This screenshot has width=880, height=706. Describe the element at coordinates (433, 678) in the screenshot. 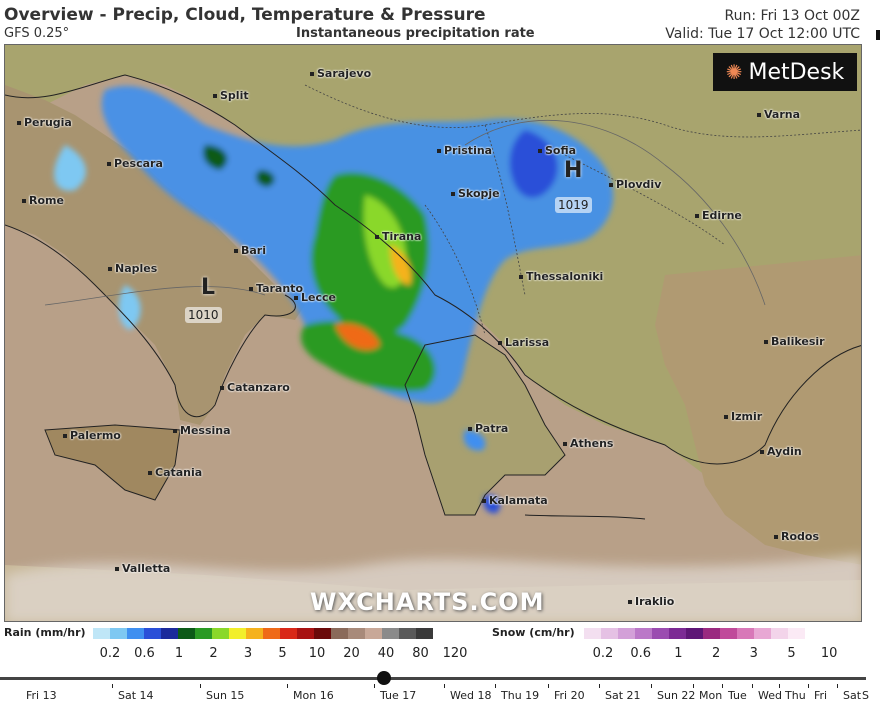

I see `timeline-track` at that location.